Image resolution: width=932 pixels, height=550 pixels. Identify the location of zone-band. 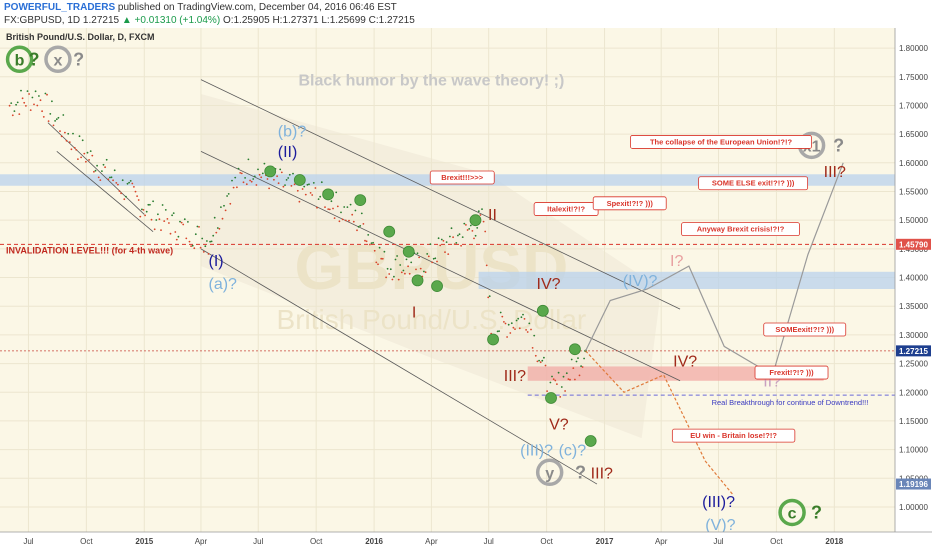
(675, 373).